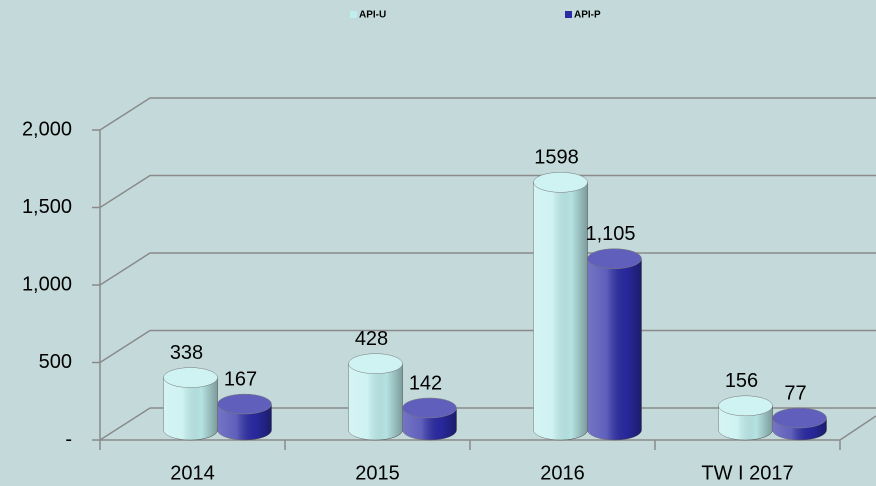 Image resolution: width=876 pixels, height=486 pixels. Describe the element at coordinates (747, 473) in the screenshot. I see `x-tick-label: TW I 2017` at that location.